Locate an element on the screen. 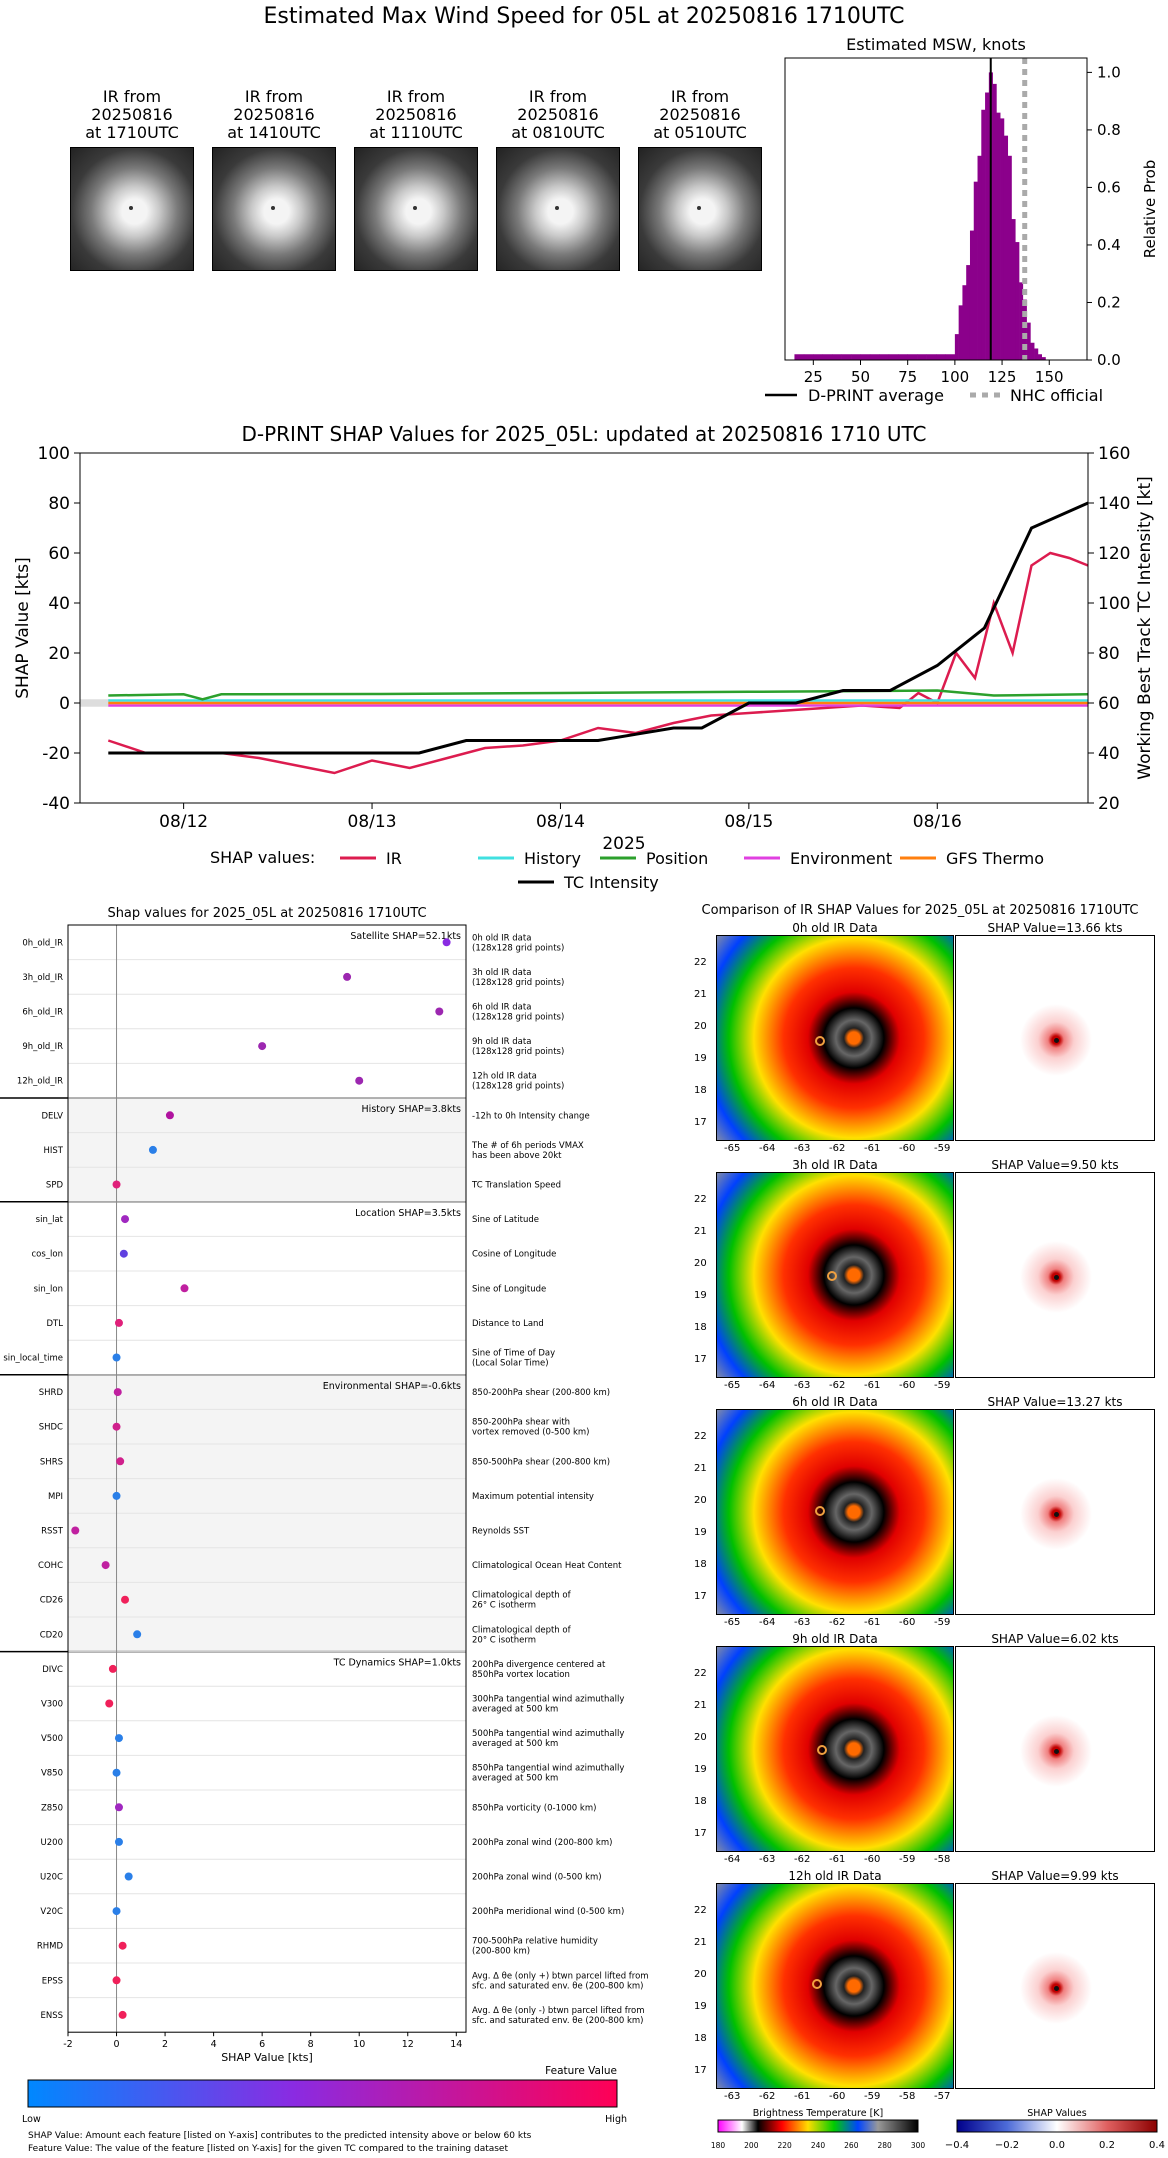 The image size is (1168, 2158). legend-label: TC Intensity is located at coordinates (611, 882).